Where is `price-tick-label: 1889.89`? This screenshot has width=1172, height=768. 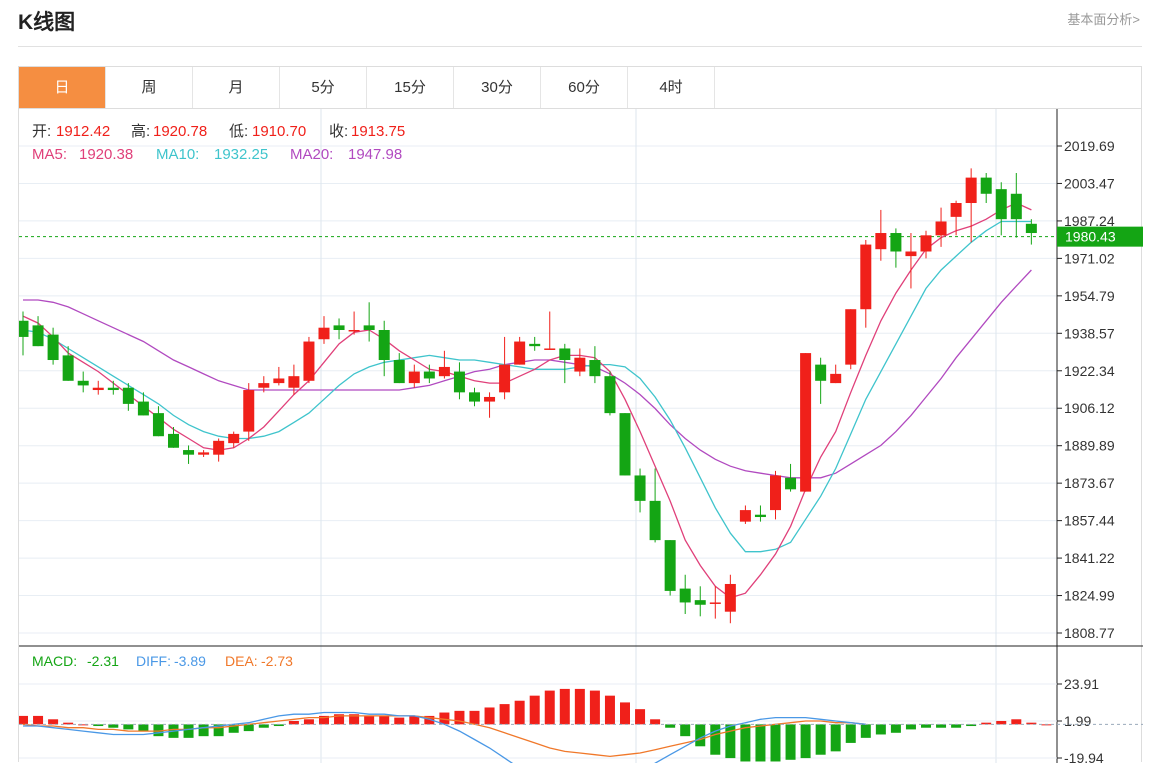 price-tick-label: 1889.89 is located at coordinates (1089, 446).